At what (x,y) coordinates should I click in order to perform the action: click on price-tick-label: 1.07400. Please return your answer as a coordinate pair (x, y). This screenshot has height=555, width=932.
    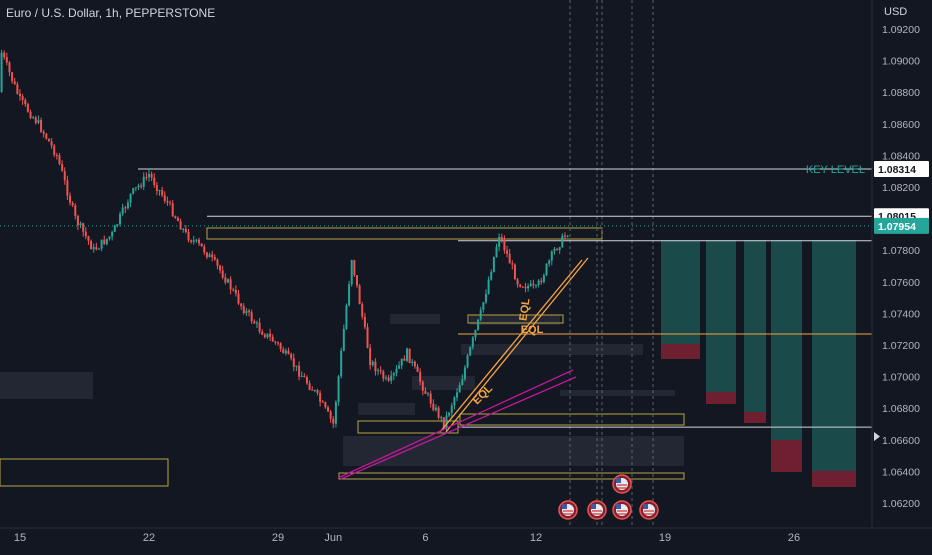
    Looking at the image, I should click on (901, 314).